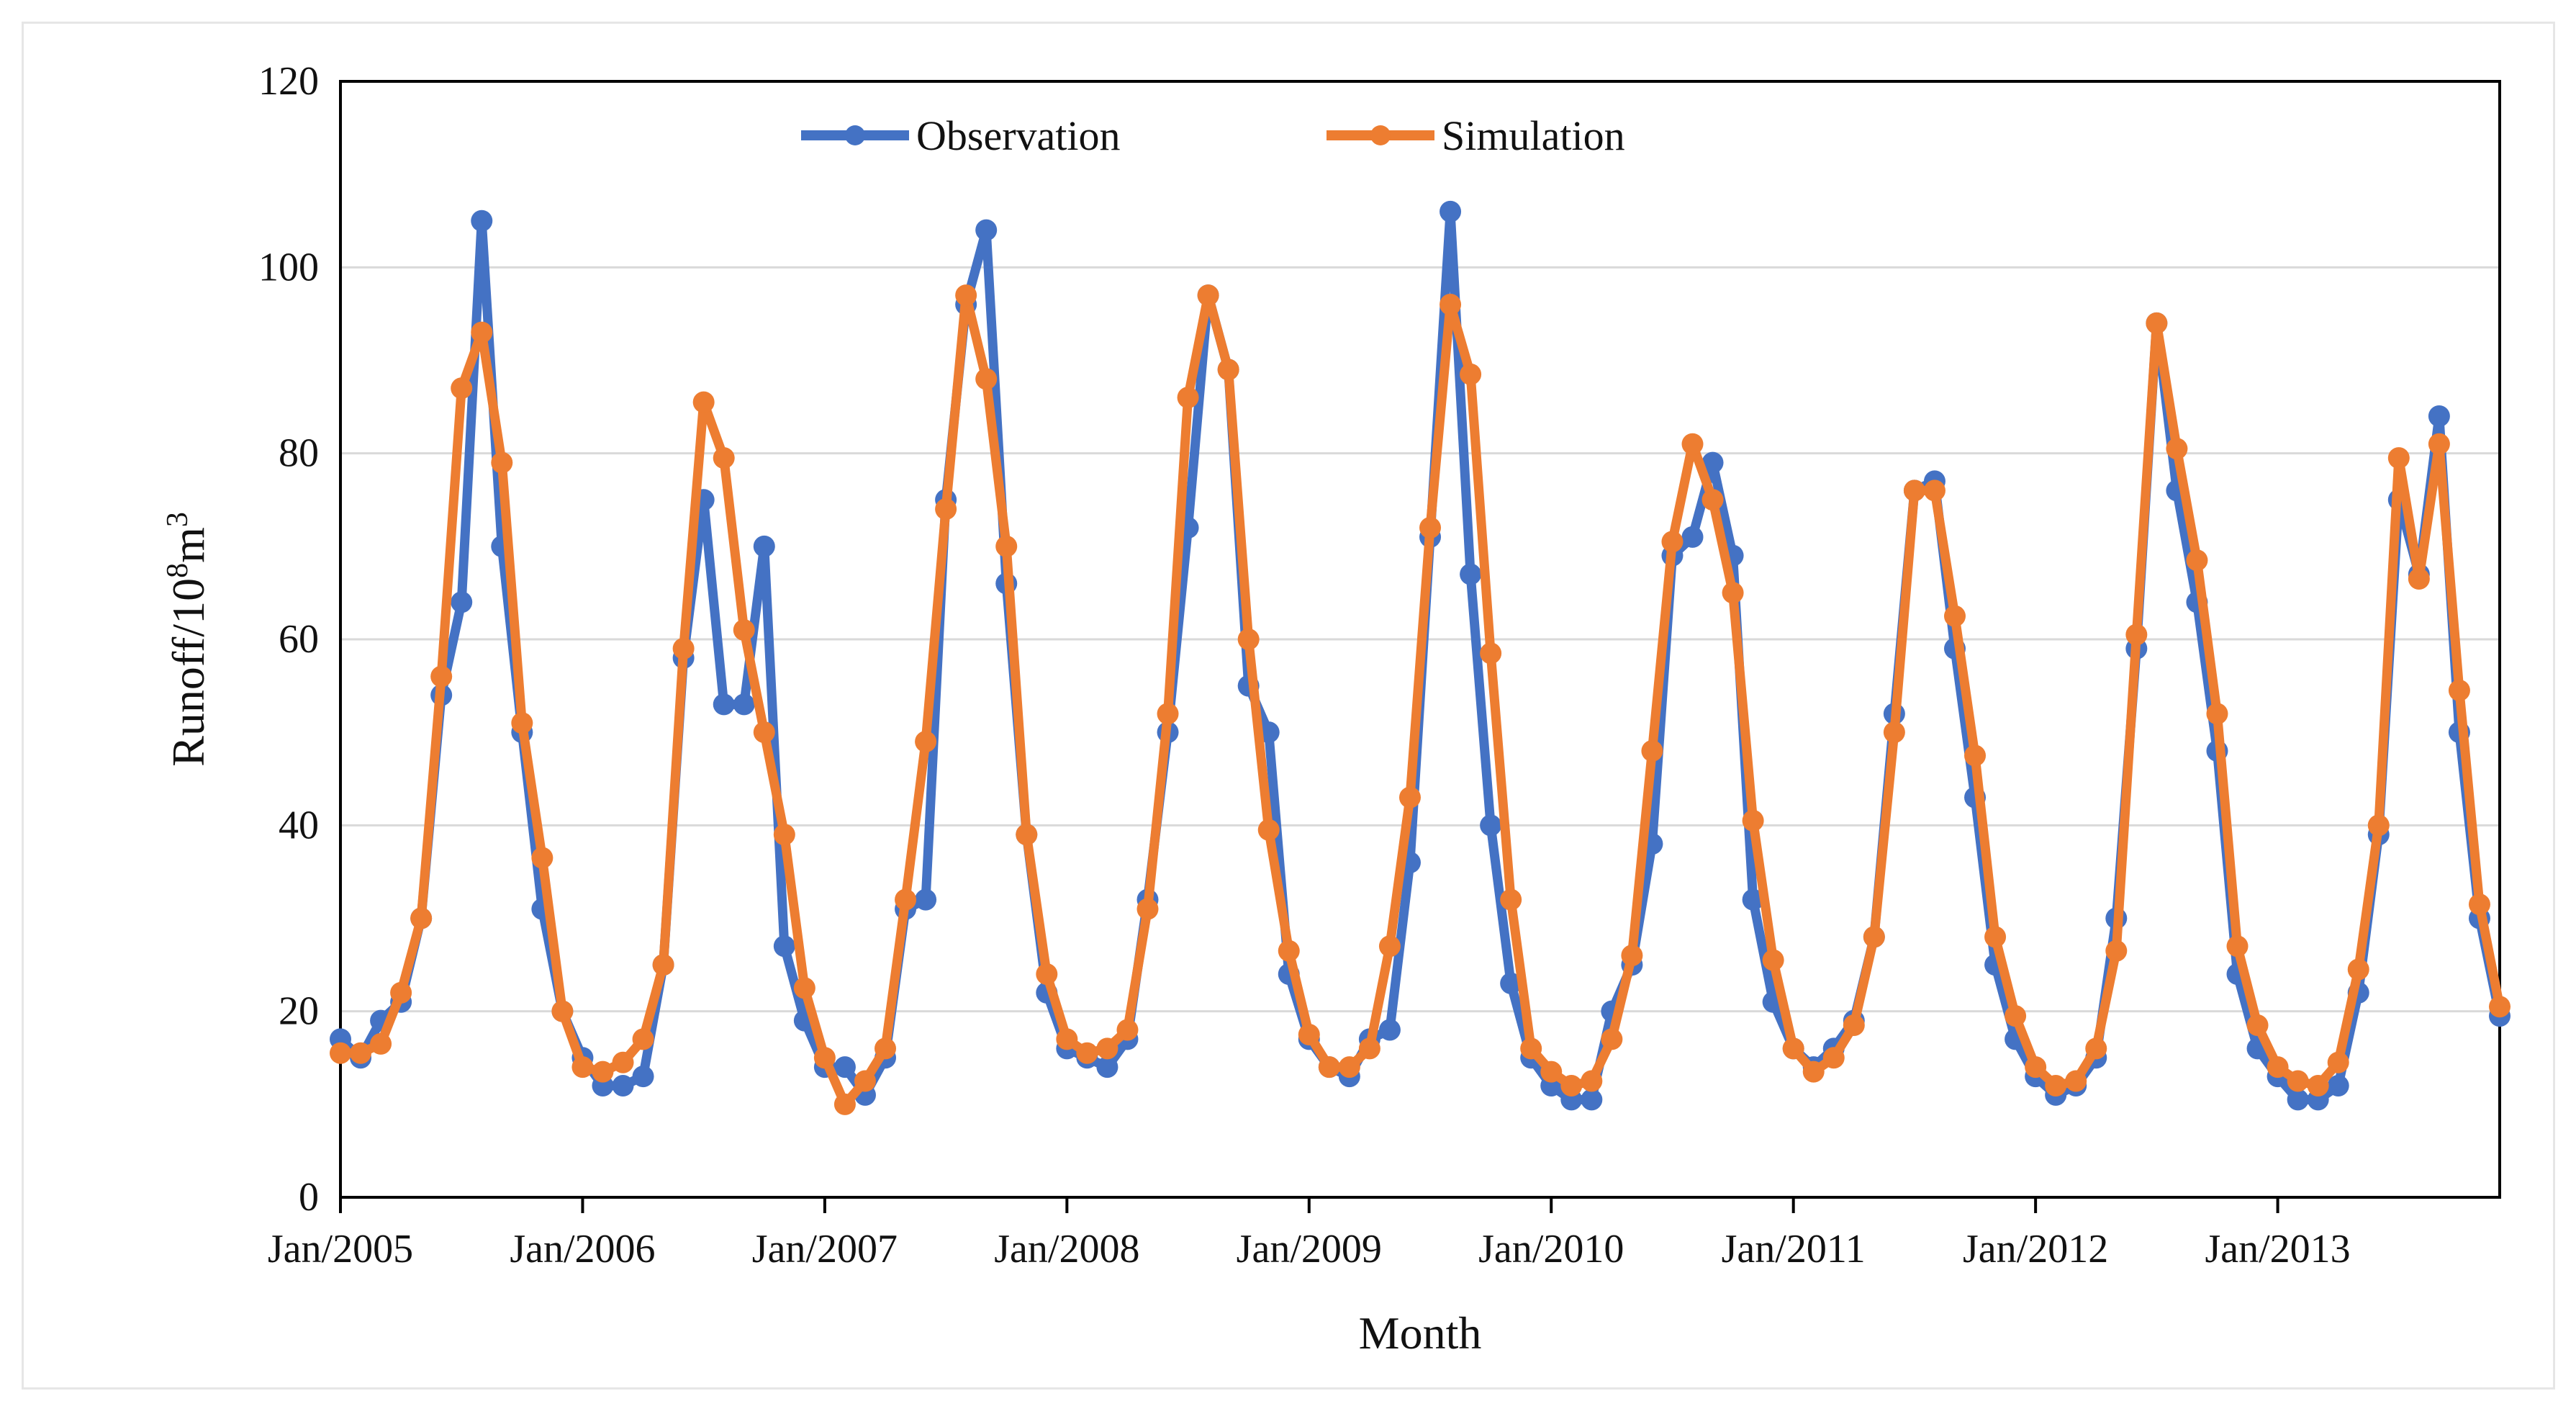  What do you see at coordinates (1794, 1249) in the screenshot?
I see `x-tick-label: Jan/2011` at bounding box center [1794, 1249].